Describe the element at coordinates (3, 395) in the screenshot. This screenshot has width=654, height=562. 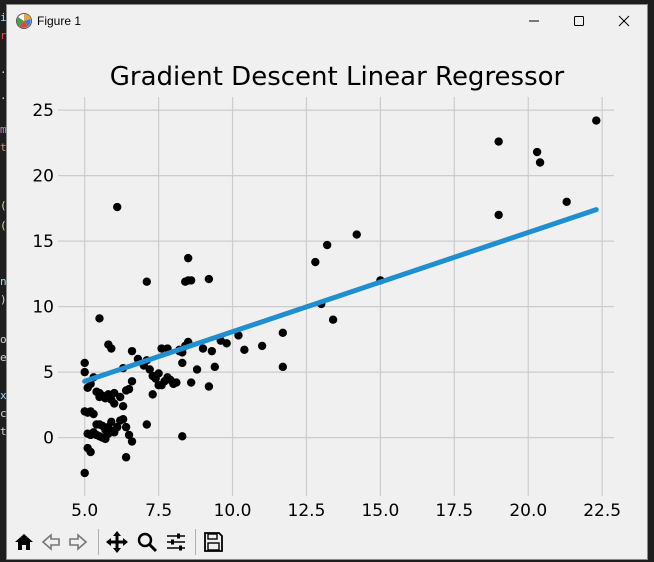
I see `editor-char: x` at that location.